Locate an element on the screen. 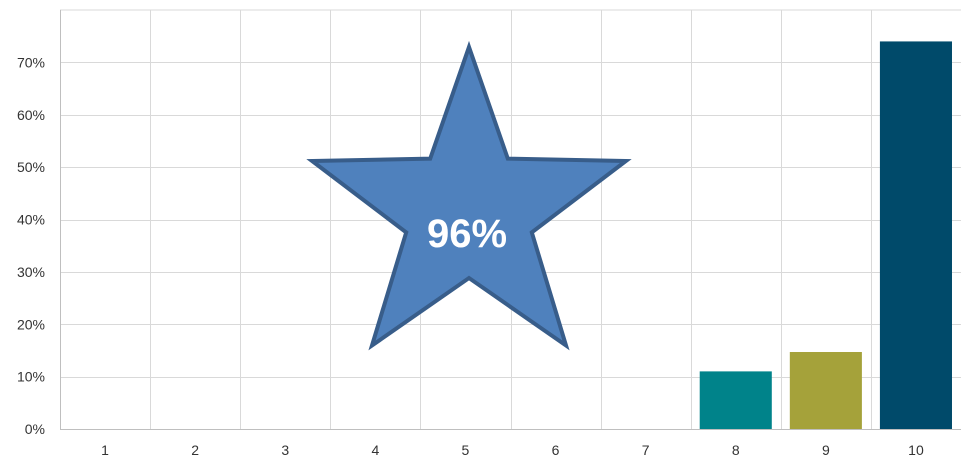  y-tick-label: 30% is located at coordinates (31, 272).